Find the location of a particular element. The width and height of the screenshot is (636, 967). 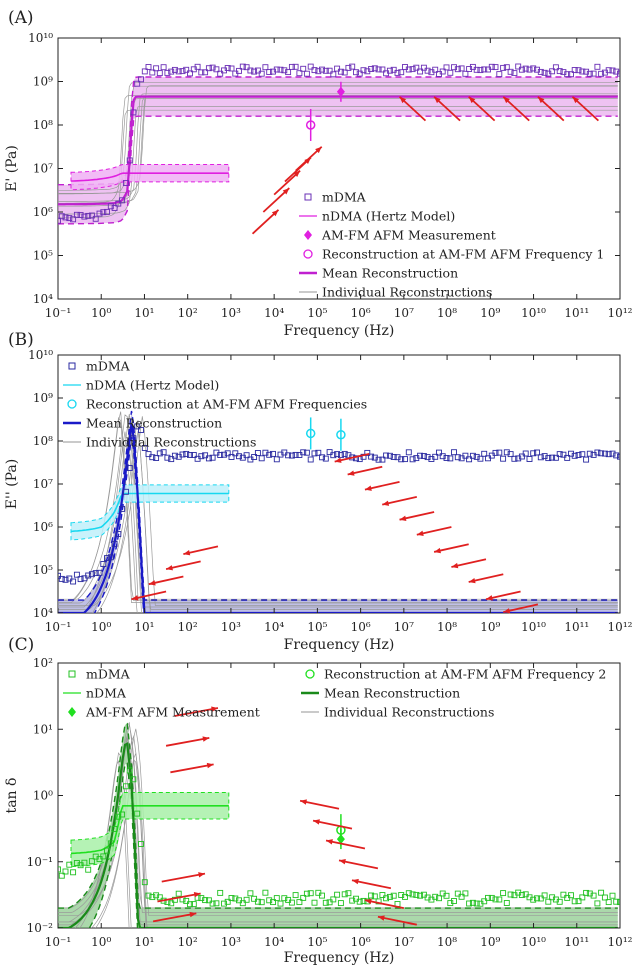

y-tick-label: 10¹ is located at coordinates (43, 729).